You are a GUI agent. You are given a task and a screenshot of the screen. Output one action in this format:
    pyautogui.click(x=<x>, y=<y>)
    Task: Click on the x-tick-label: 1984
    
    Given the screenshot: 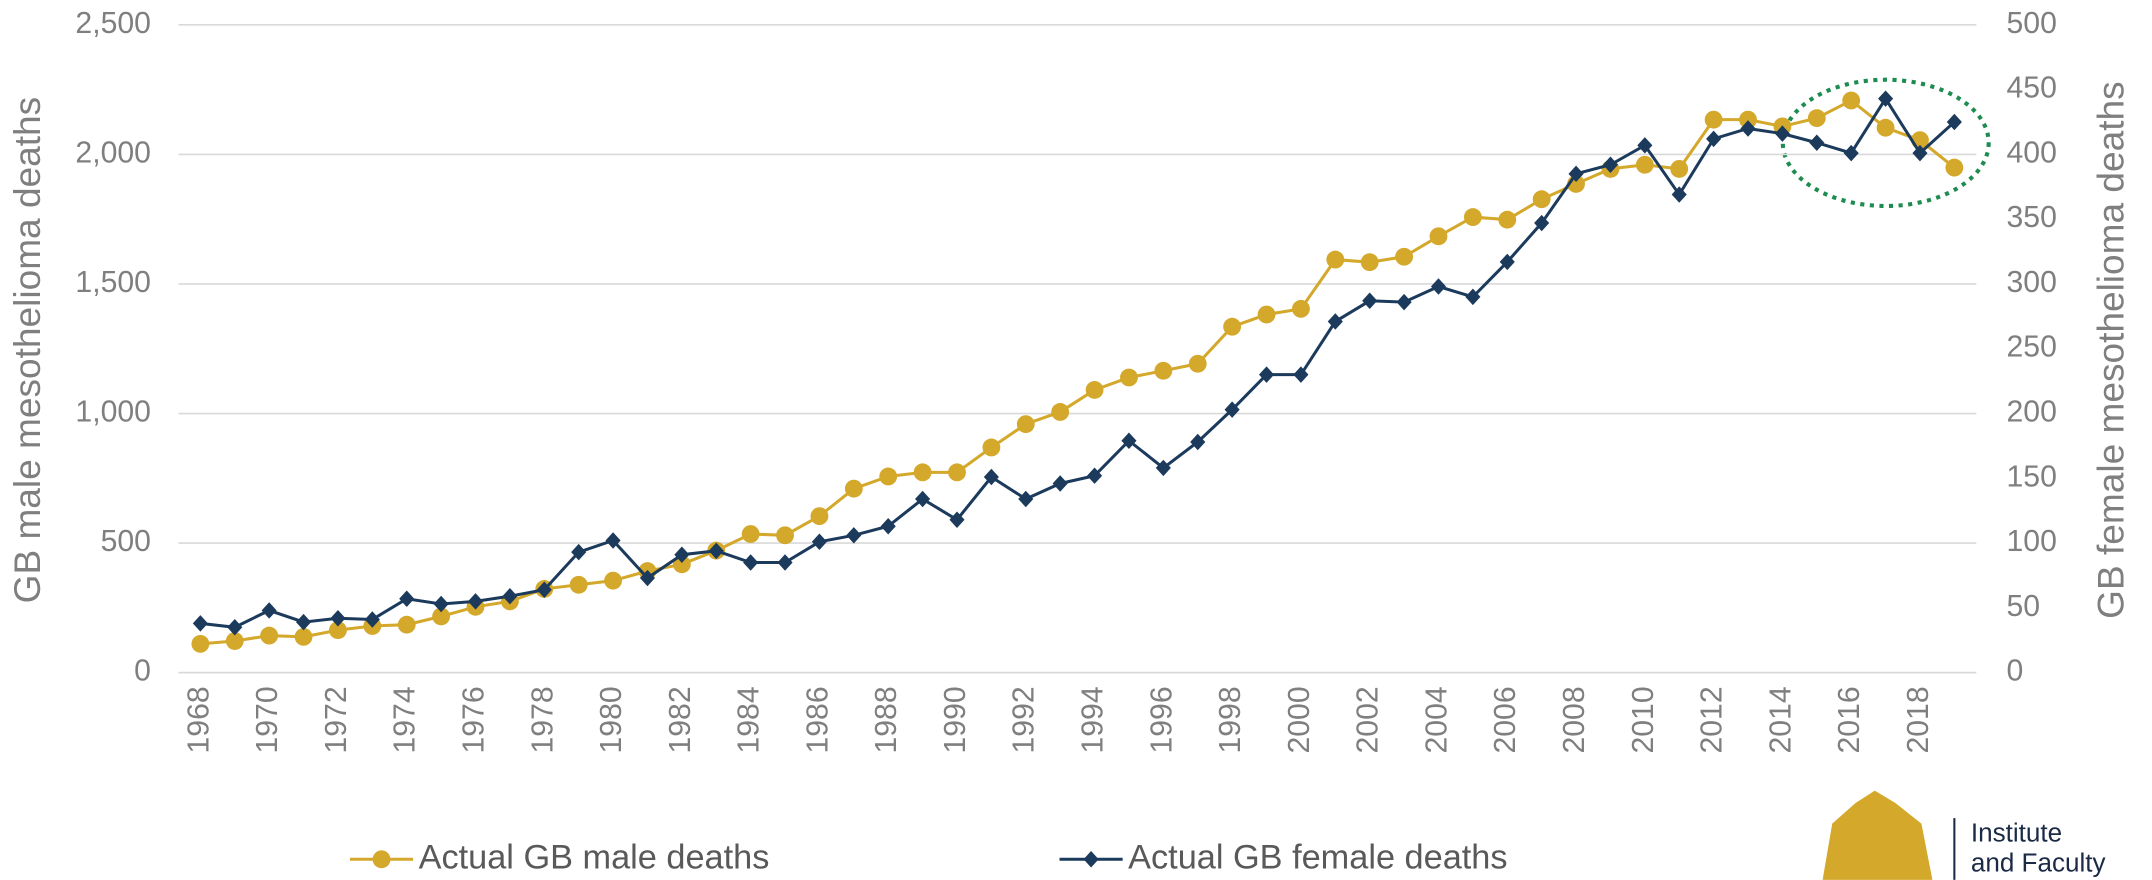 What is the action you would take?
    pyautogui.click(x=749, y=719)
    